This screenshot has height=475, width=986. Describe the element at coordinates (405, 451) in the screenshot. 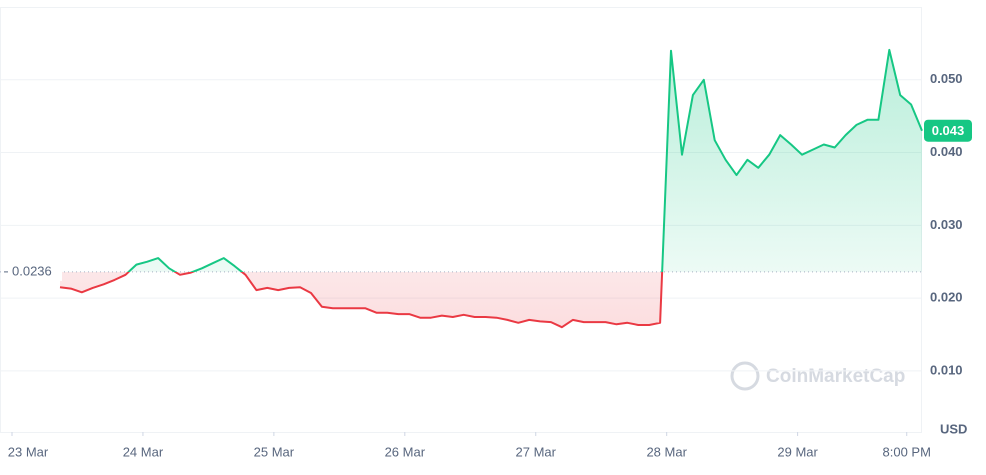

I see `x-tick-label: 26 Mar` at that location.